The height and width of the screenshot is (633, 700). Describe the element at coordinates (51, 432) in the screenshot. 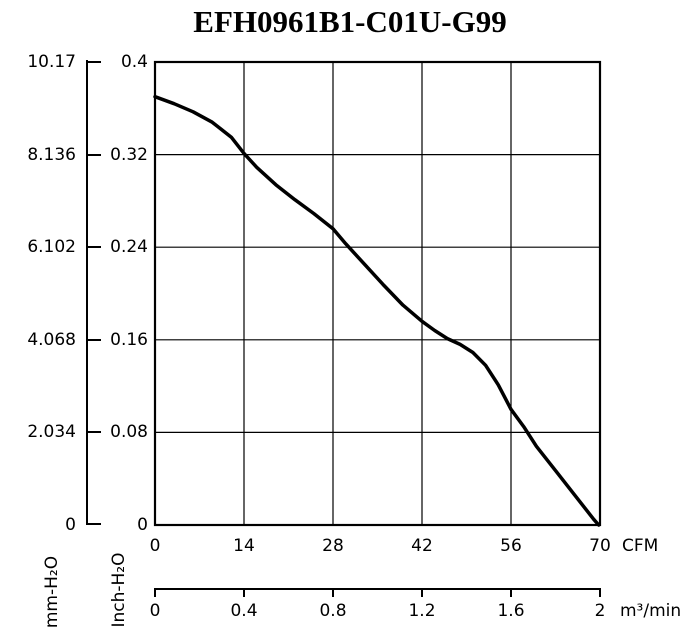

I see `mm-axis-tick-label: 2.034` at that location.